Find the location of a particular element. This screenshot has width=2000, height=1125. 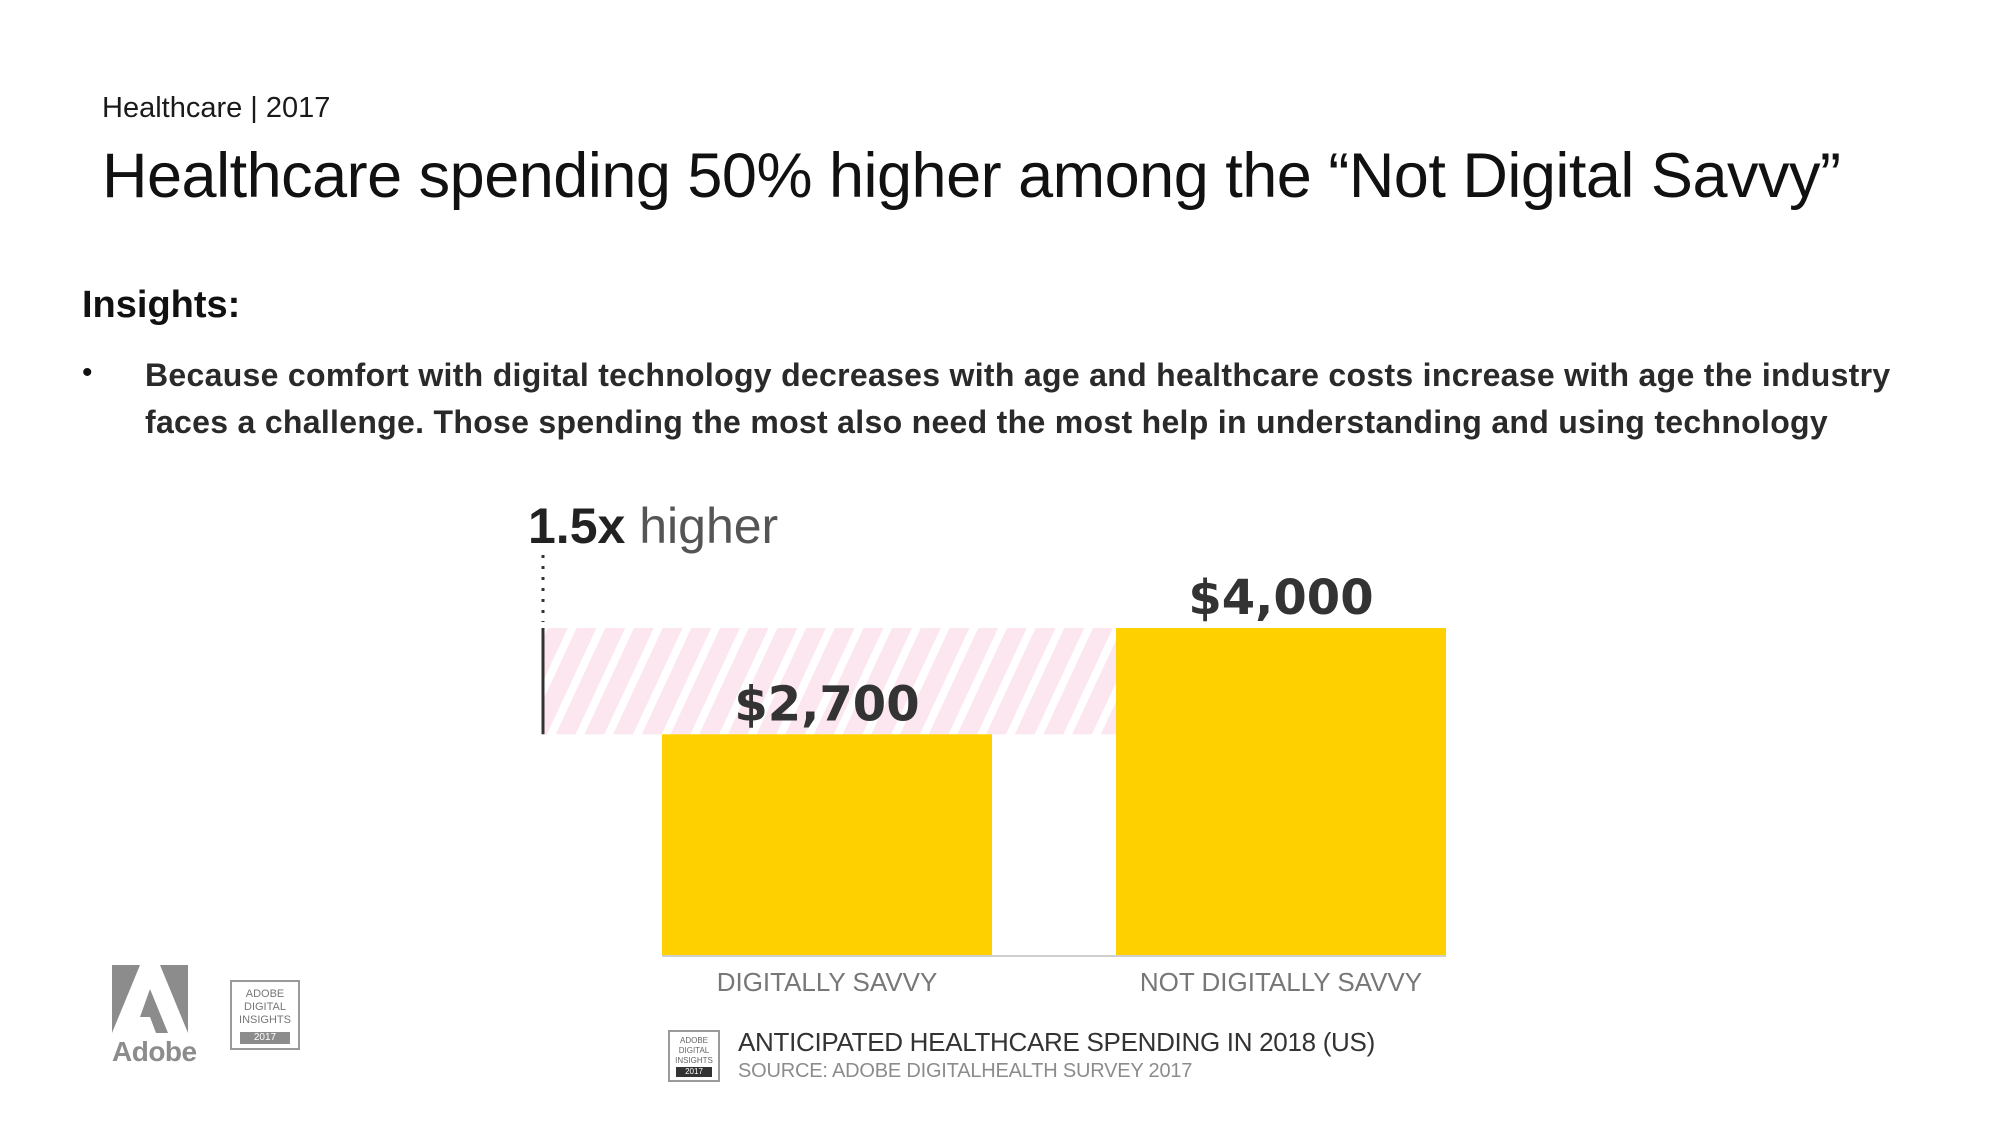

digital-insights-badge-icon: ADOBE DIGITAL INSIGHTS 2017 is located at coordinates (265, 1015).